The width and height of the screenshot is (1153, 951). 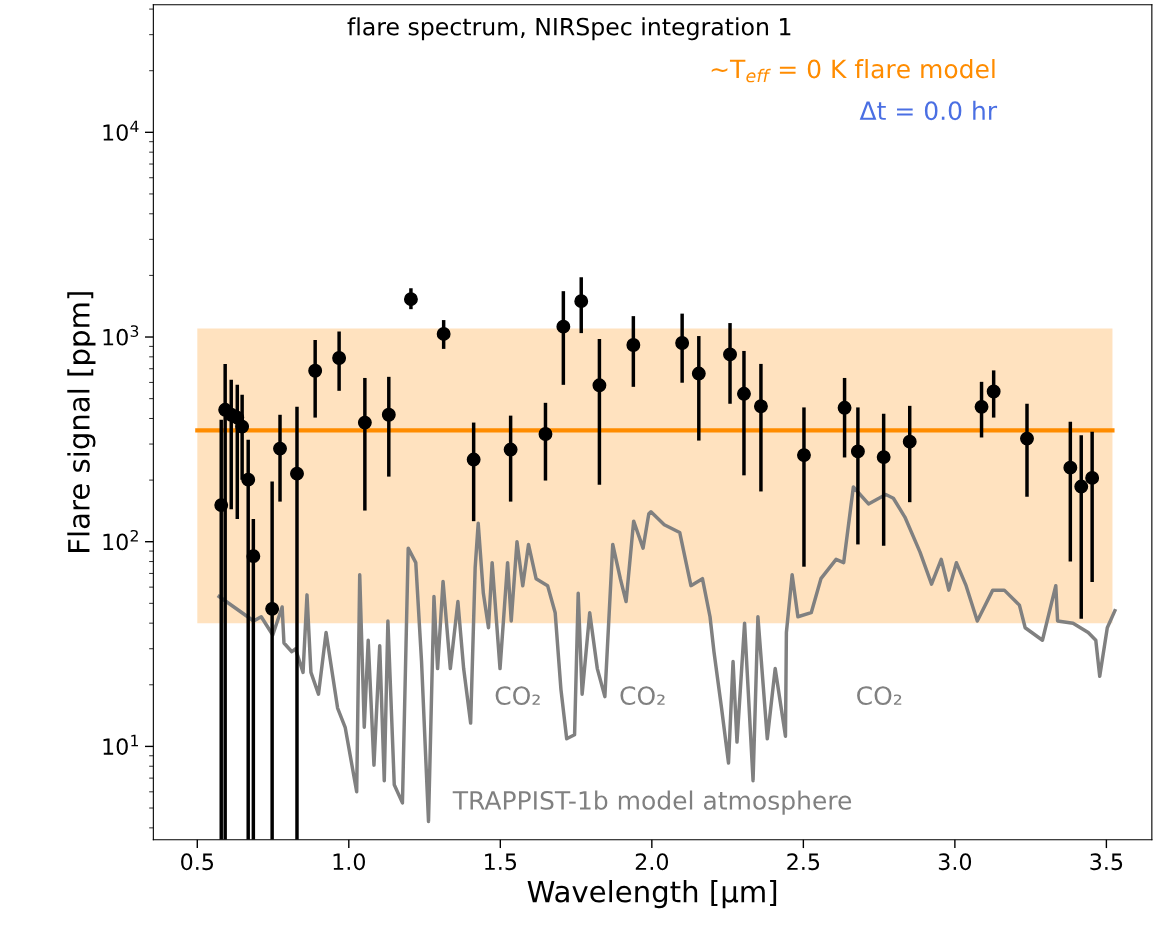 What do you see at coordinates (121, 130) in the screenshot?
I see `y-tick-label: 10$^{4}$` at bounding box center [121, 130].